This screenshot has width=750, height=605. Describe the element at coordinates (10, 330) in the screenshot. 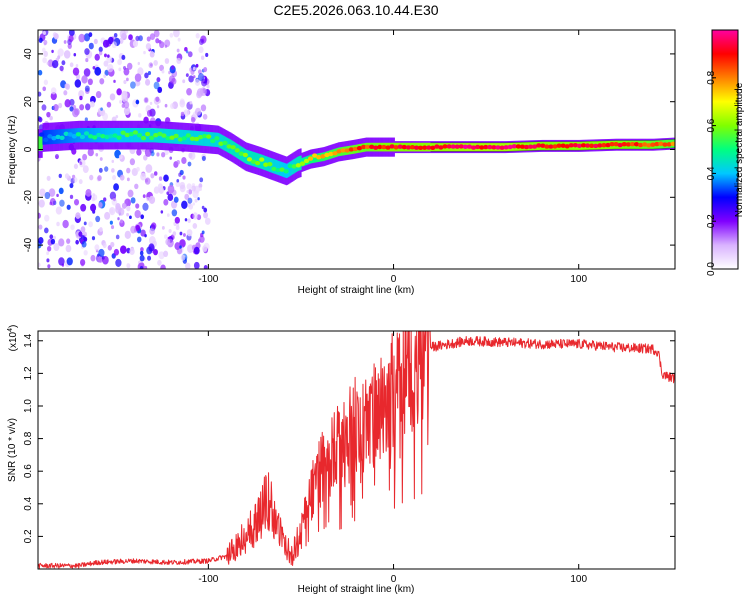

I see `snr-exponent-power: 4` at that location.